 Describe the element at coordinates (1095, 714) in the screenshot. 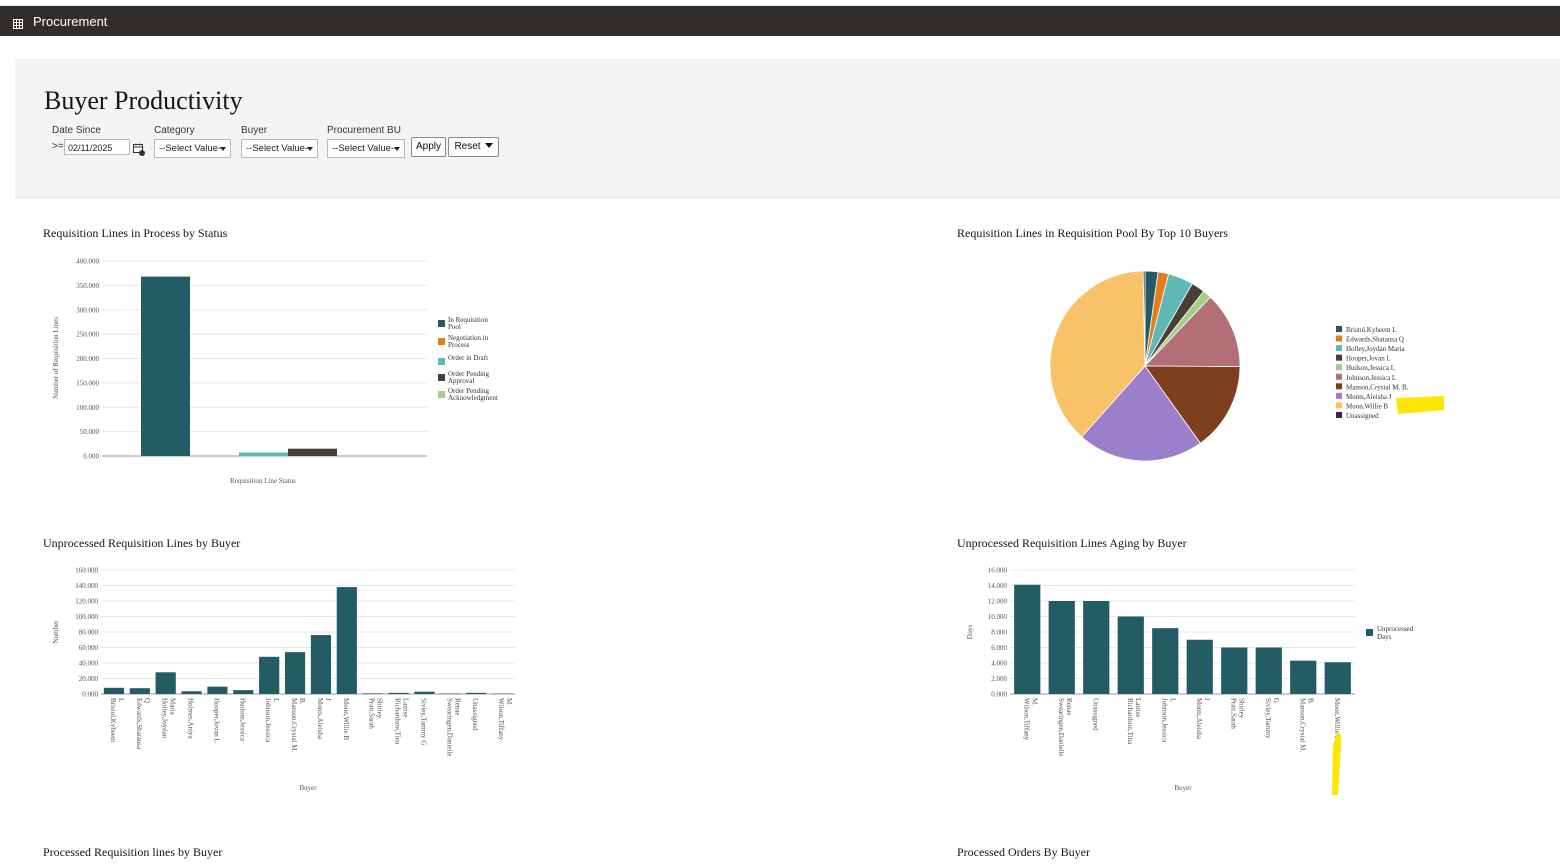

I see `aging-x-tick-label: Unassigned` at that location.